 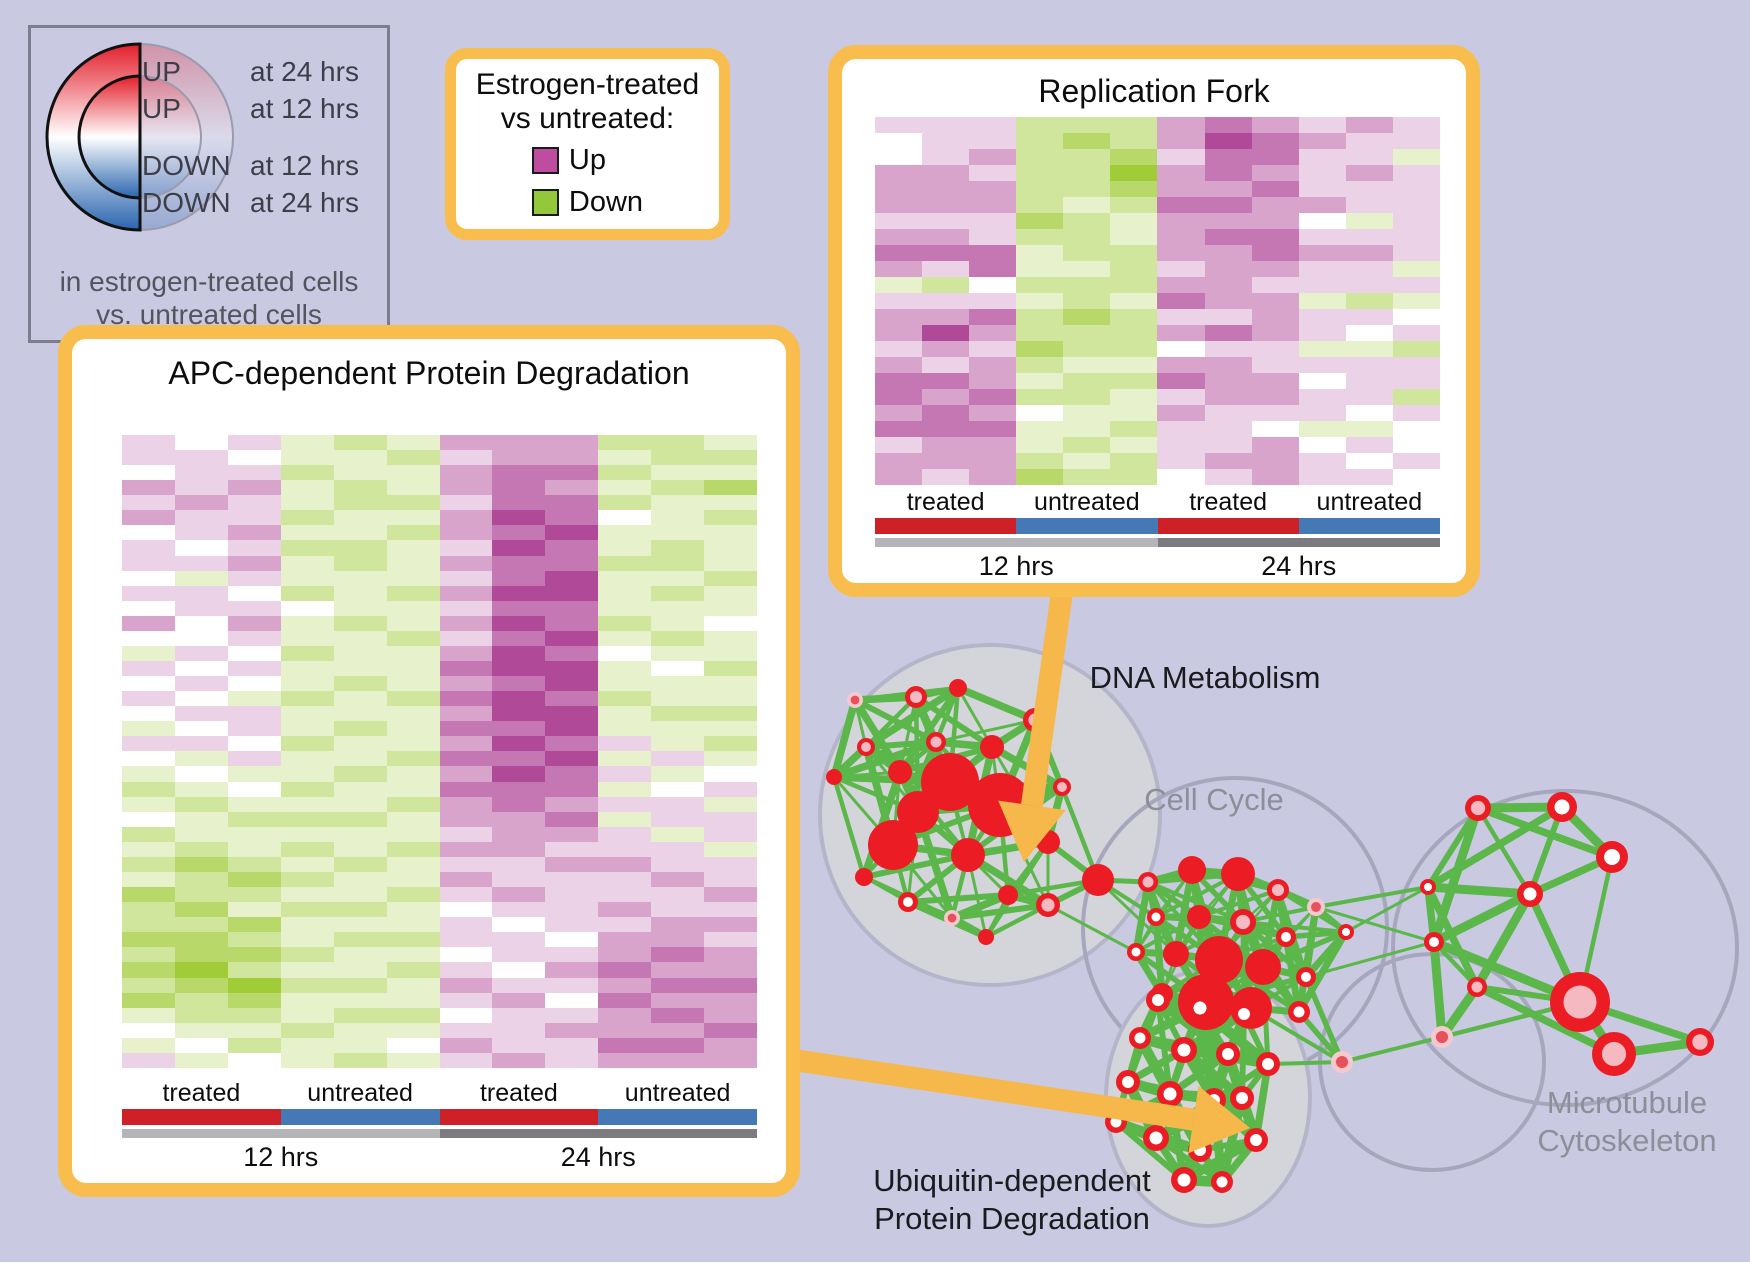 I want to click on replication-fork-condition-labels: treated untreated treated untreated, so click(x=1164, y=502).